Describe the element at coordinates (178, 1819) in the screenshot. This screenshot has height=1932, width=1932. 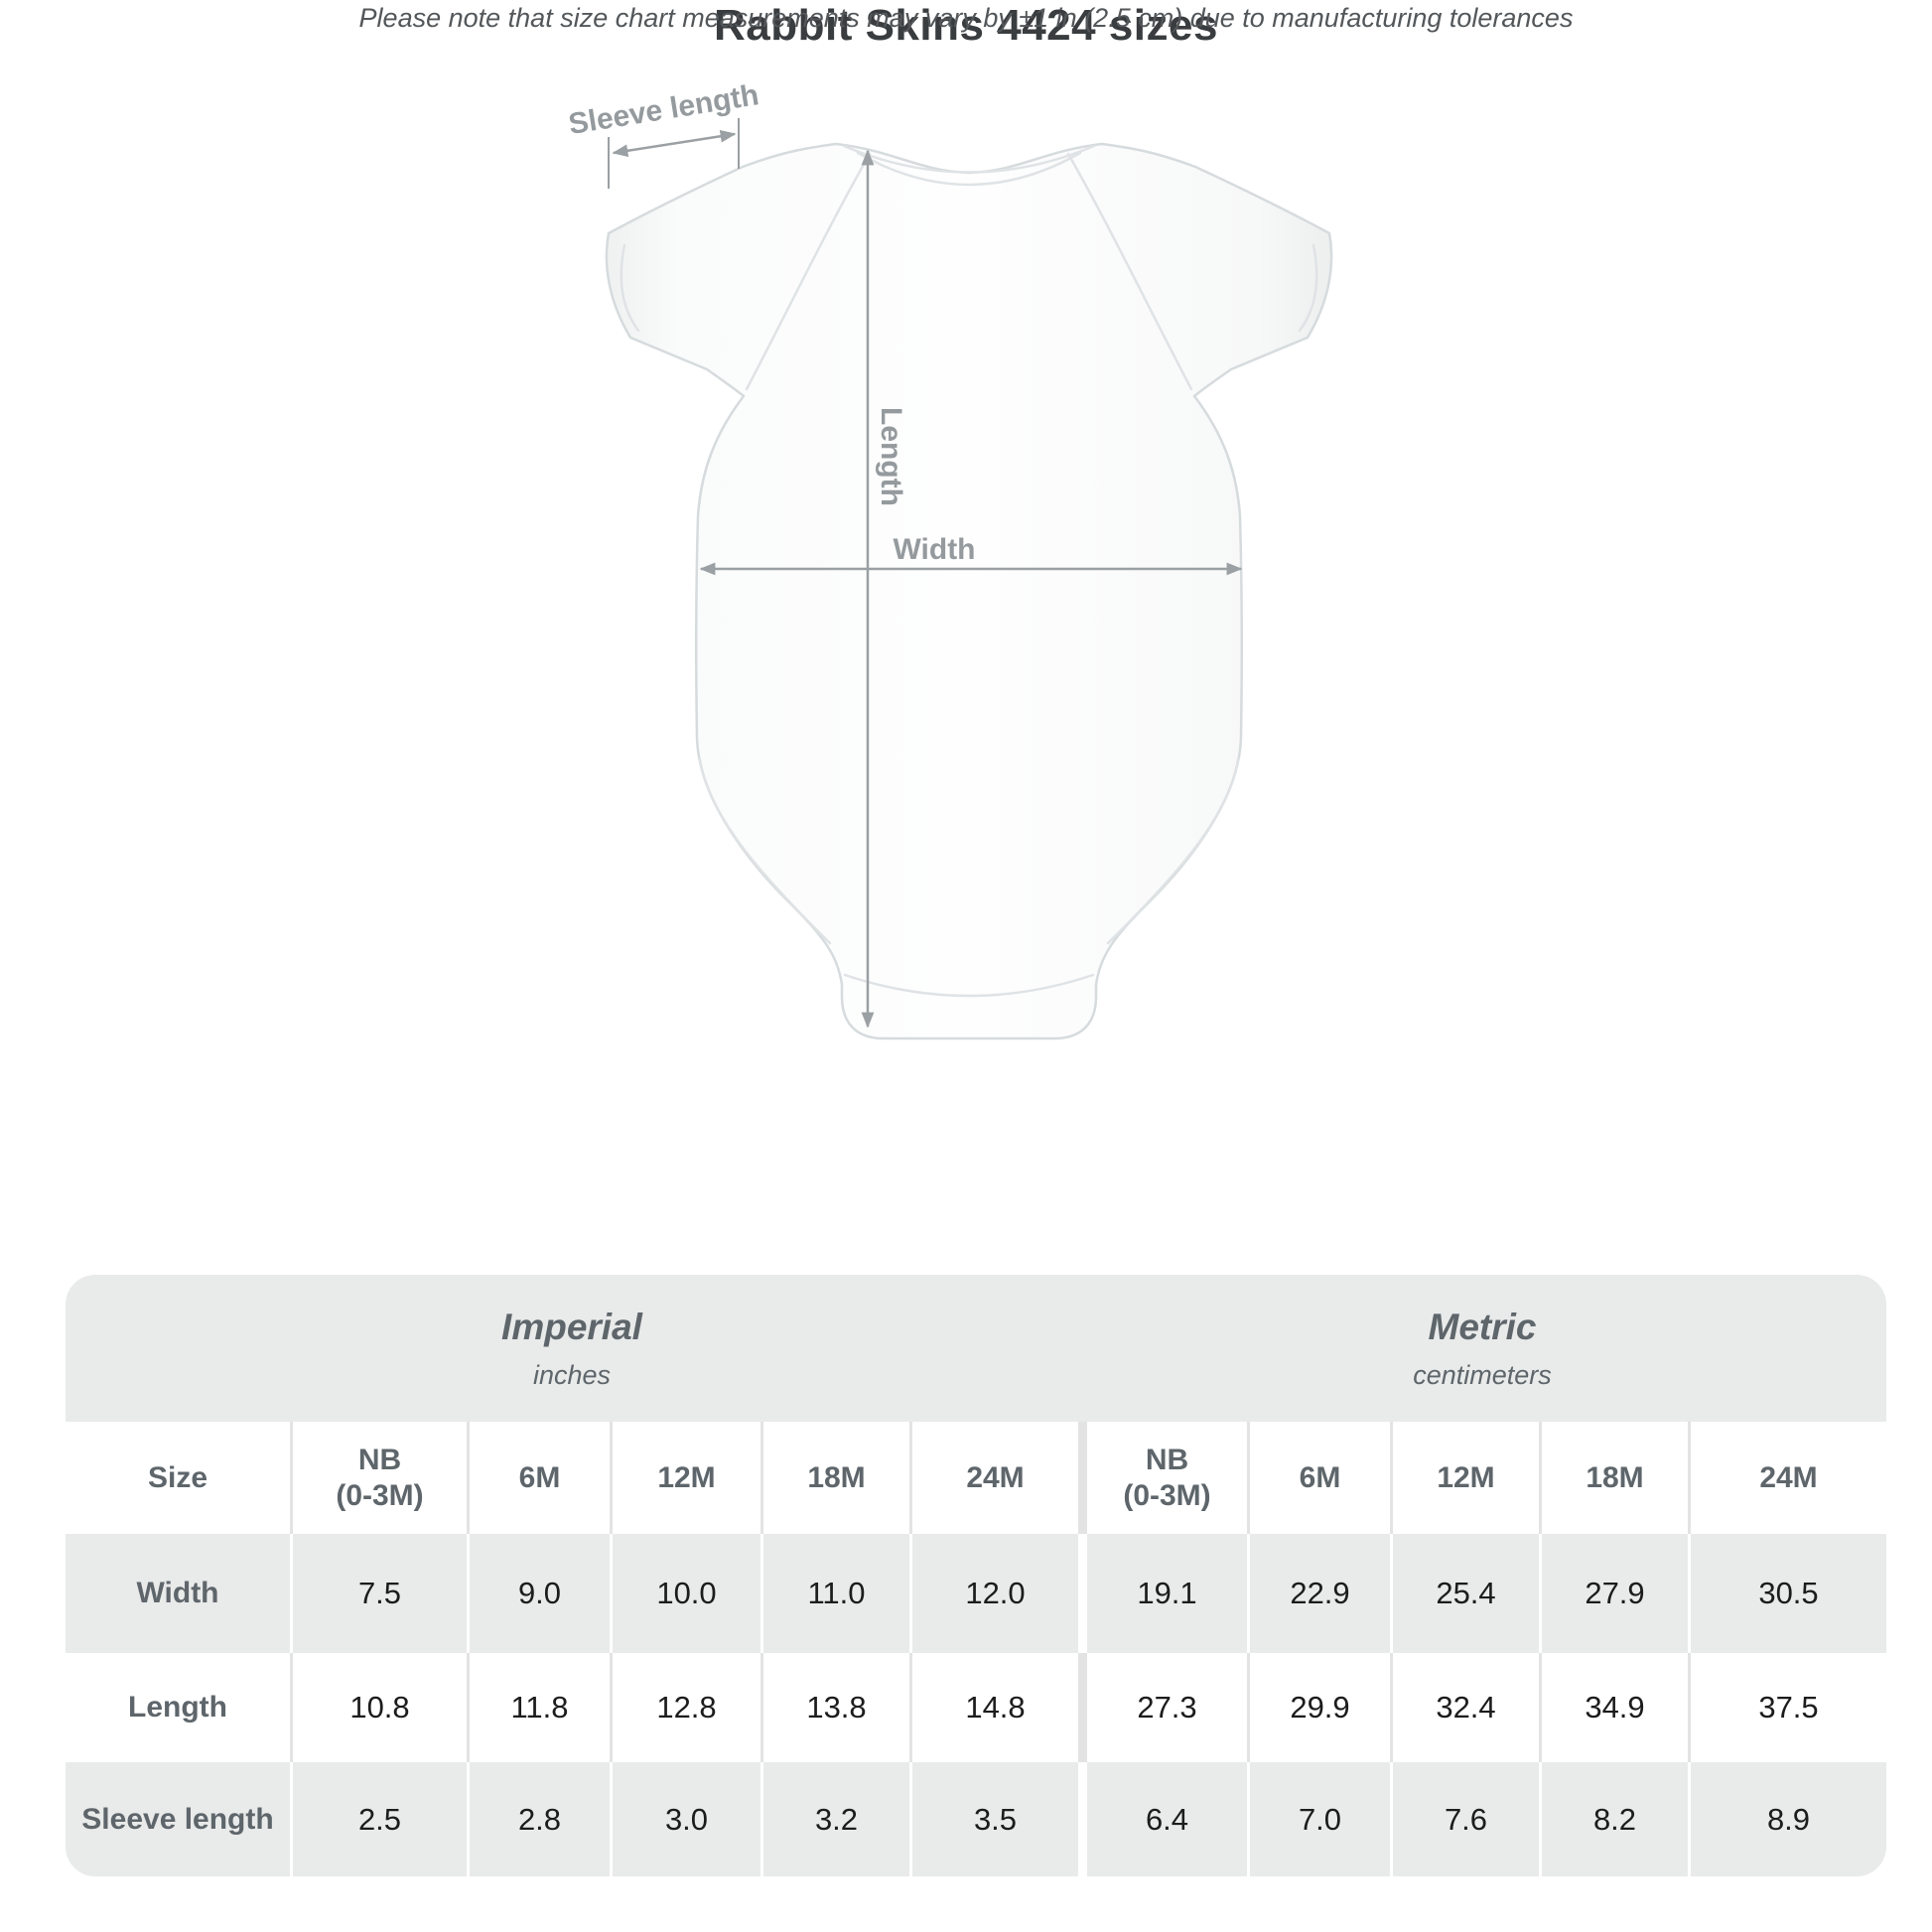
I see `row-label: Sleeve length` at that location.